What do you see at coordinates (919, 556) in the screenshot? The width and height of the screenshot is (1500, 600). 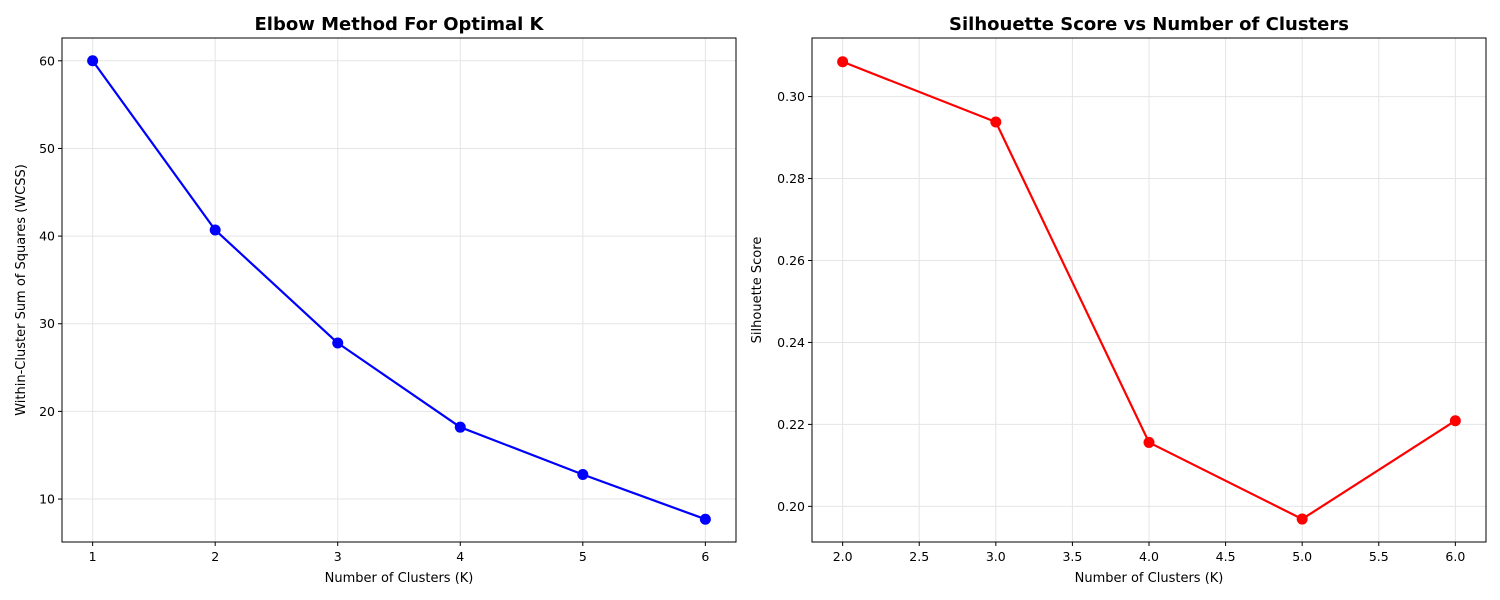 I see `silhouette-x-tick-label: 2.5` at bounding box center [919, 556].